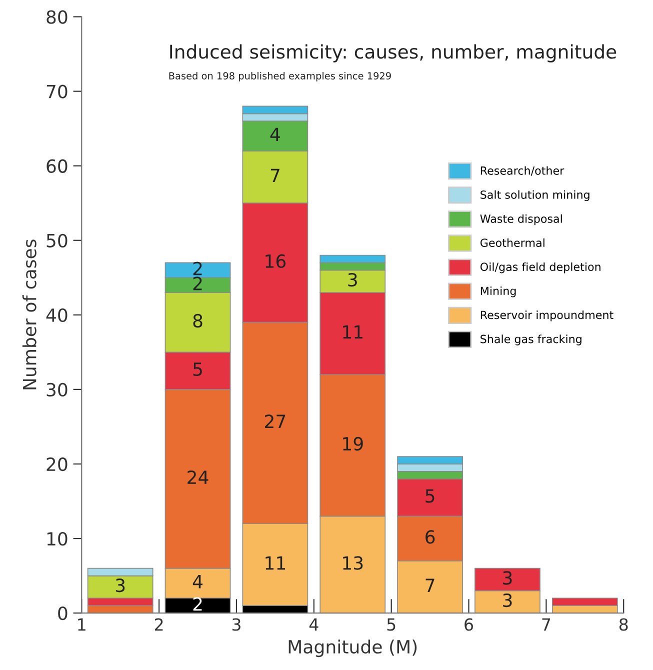 This screenshot has width=653, height=670. I want to click on y-tick-label: 70, so click(57, 91).